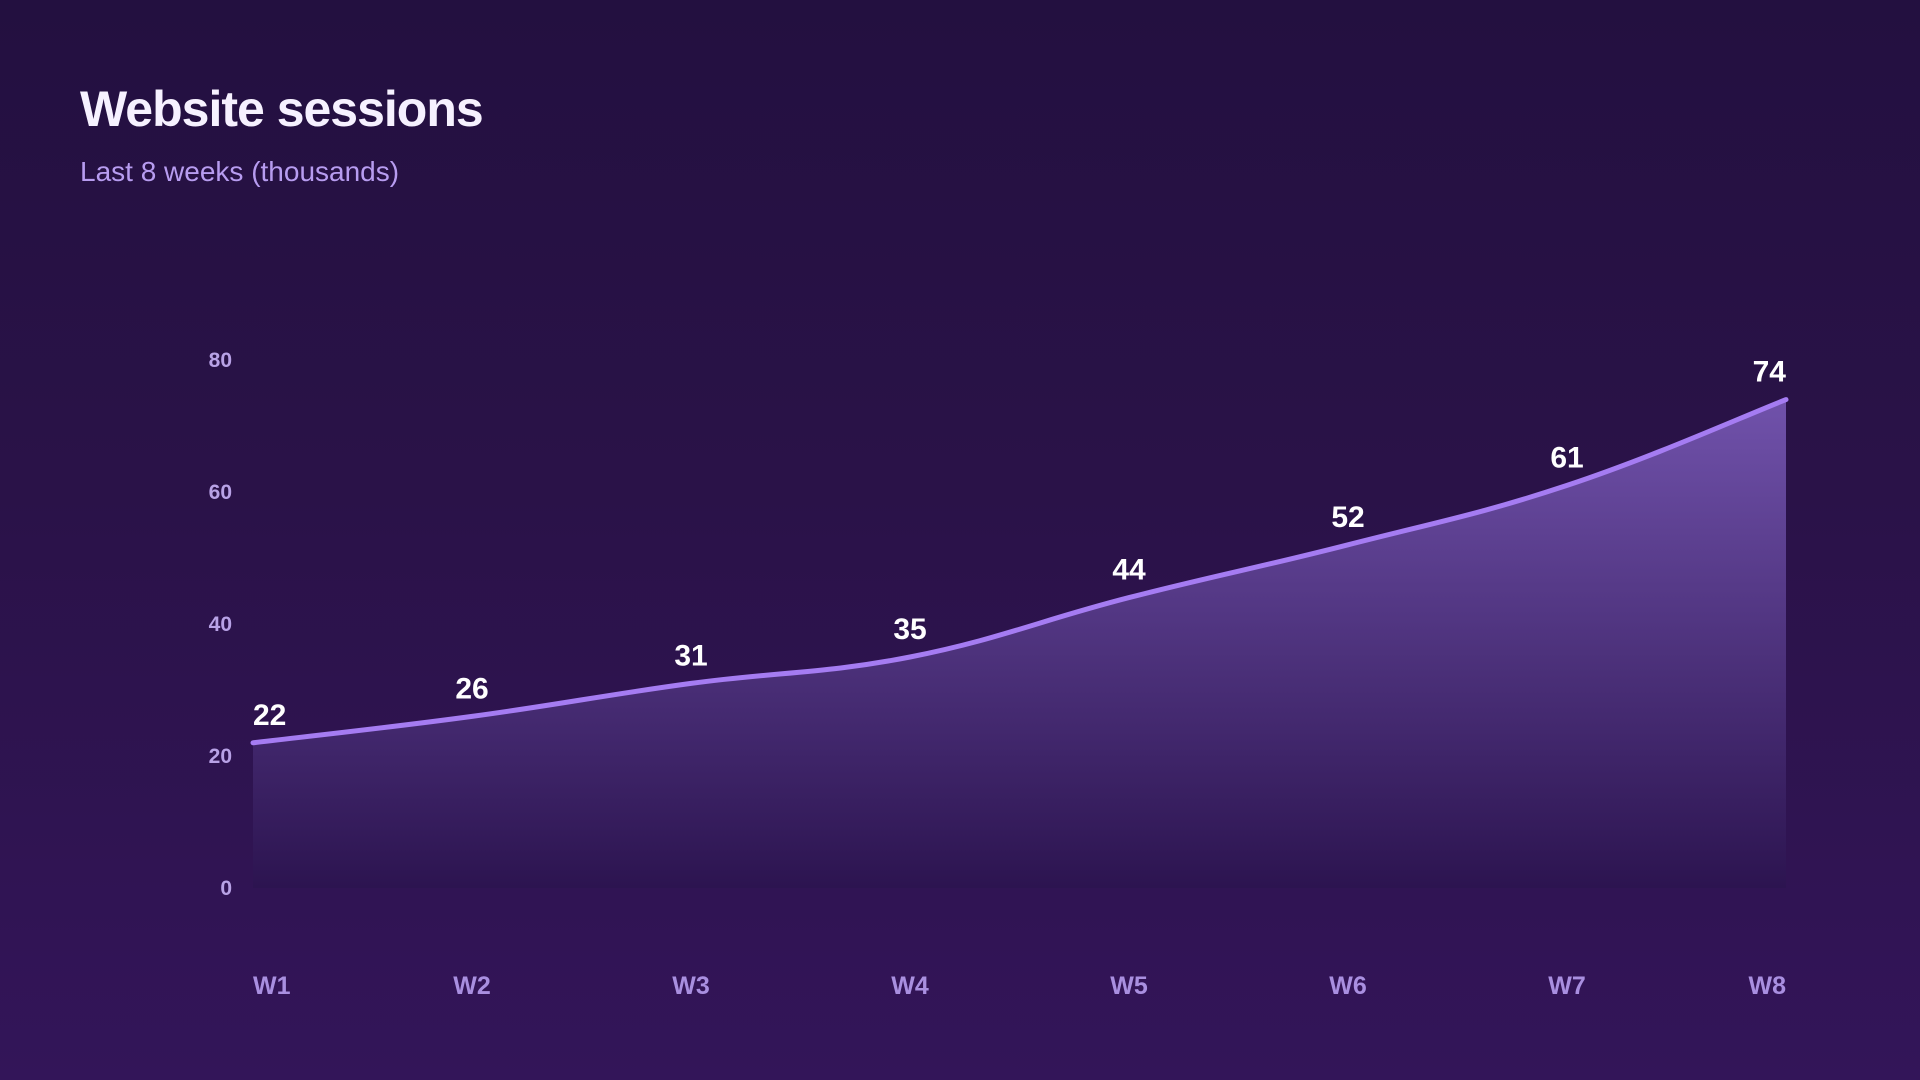  I want to click on y-tick-label: 20, so click(220, 756).